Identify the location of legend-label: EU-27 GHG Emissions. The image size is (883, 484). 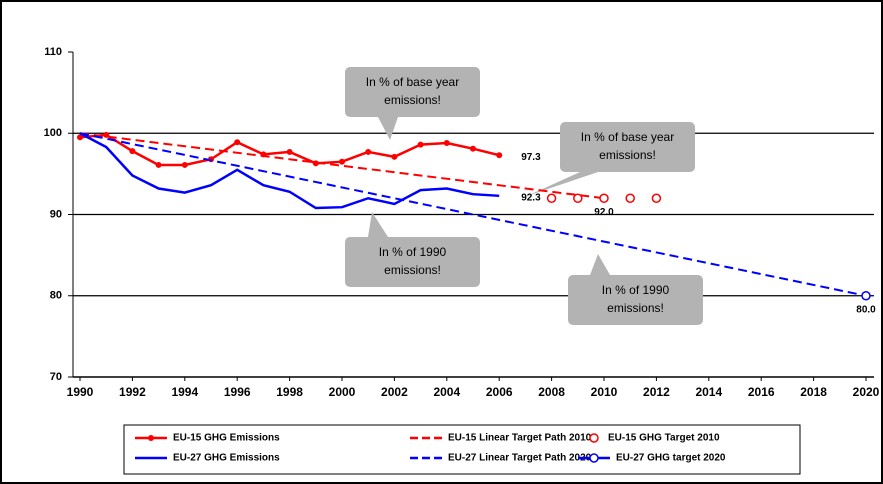
(226, 458).